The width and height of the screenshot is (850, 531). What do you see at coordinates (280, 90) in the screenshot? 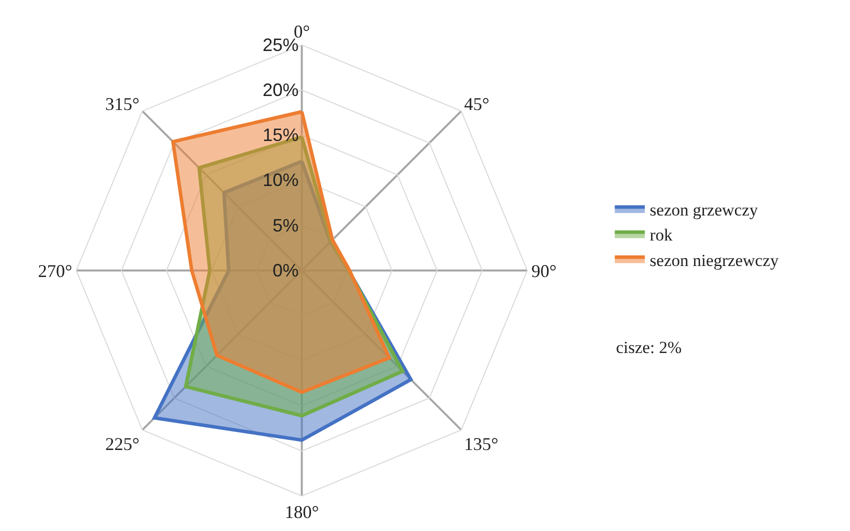
I see `y-tick-label: 20%` at bounding box center [280, 90].